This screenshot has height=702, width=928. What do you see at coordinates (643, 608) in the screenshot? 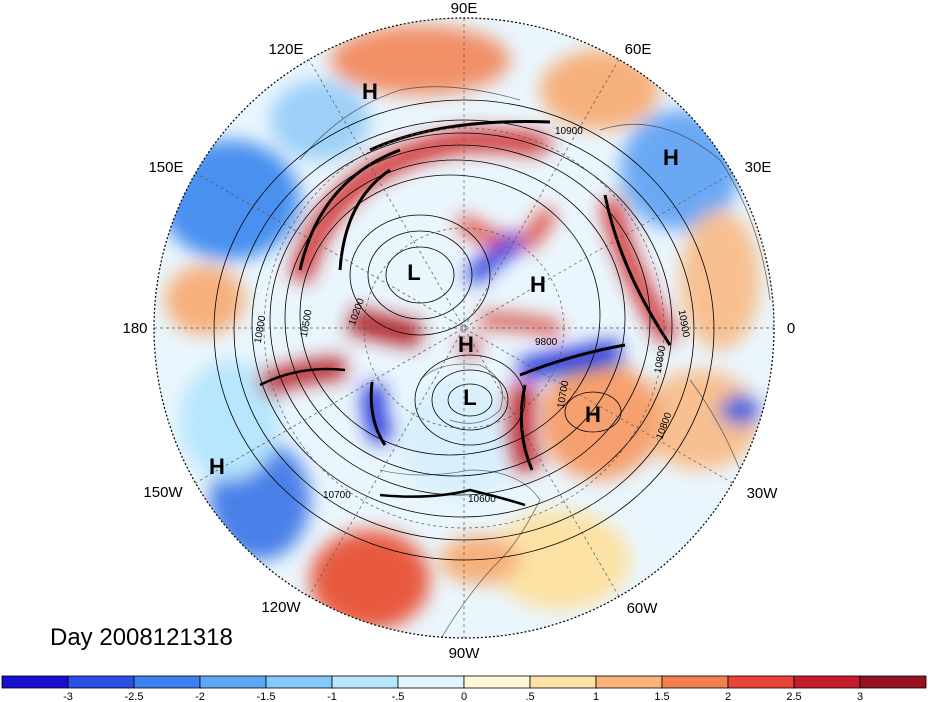
I see `lon-label-60w: 60W` at bounding box center [643, 608].